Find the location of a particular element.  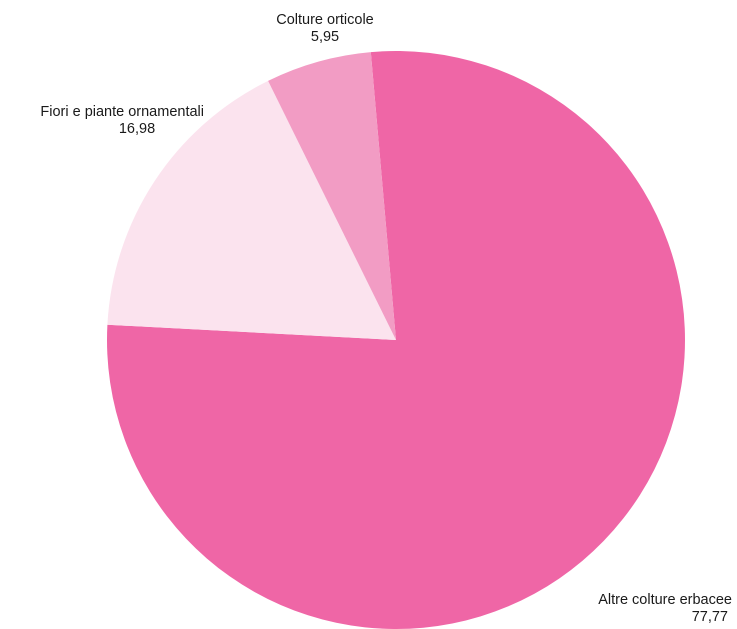

slice-label-colture-orticole: Colture orticole 5,95 is located at coordinates (325, 29).